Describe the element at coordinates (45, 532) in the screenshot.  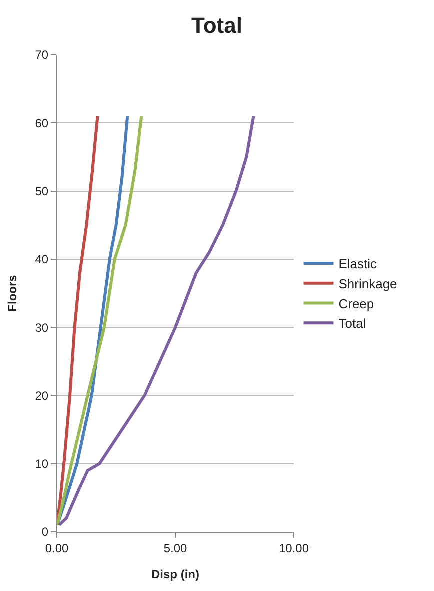
I see `y-tick-label: 0` at that location.